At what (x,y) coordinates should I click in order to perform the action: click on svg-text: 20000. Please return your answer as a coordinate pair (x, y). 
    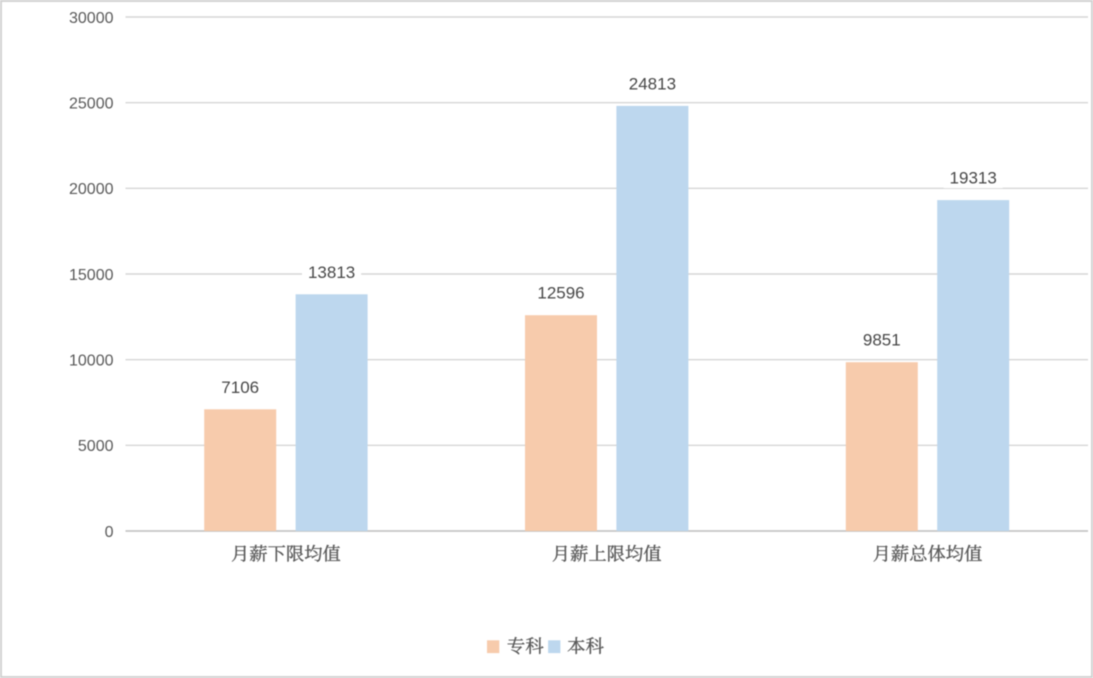
    Looking at the image, I should click on (91, 189).